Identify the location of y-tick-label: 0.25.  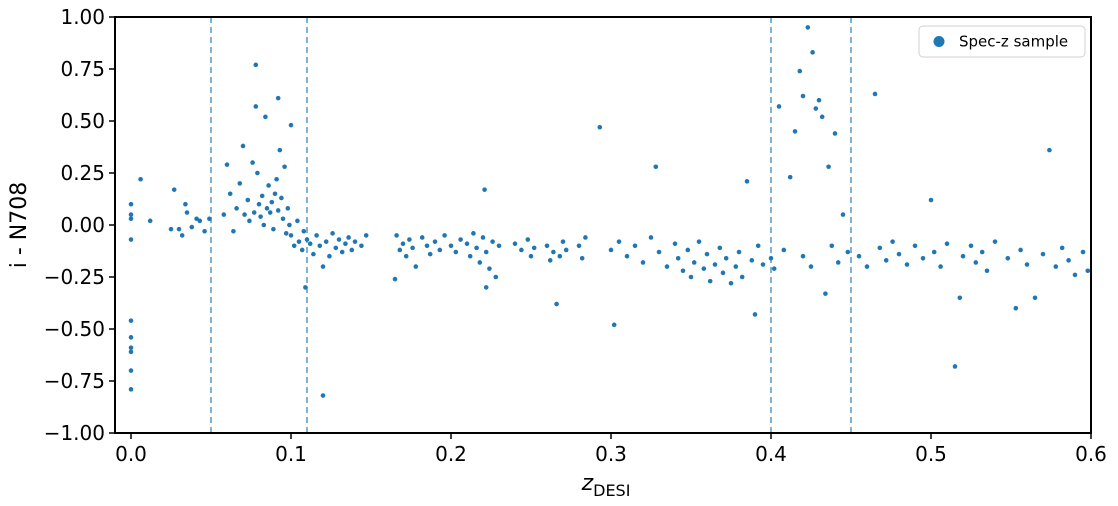
(82, 173).